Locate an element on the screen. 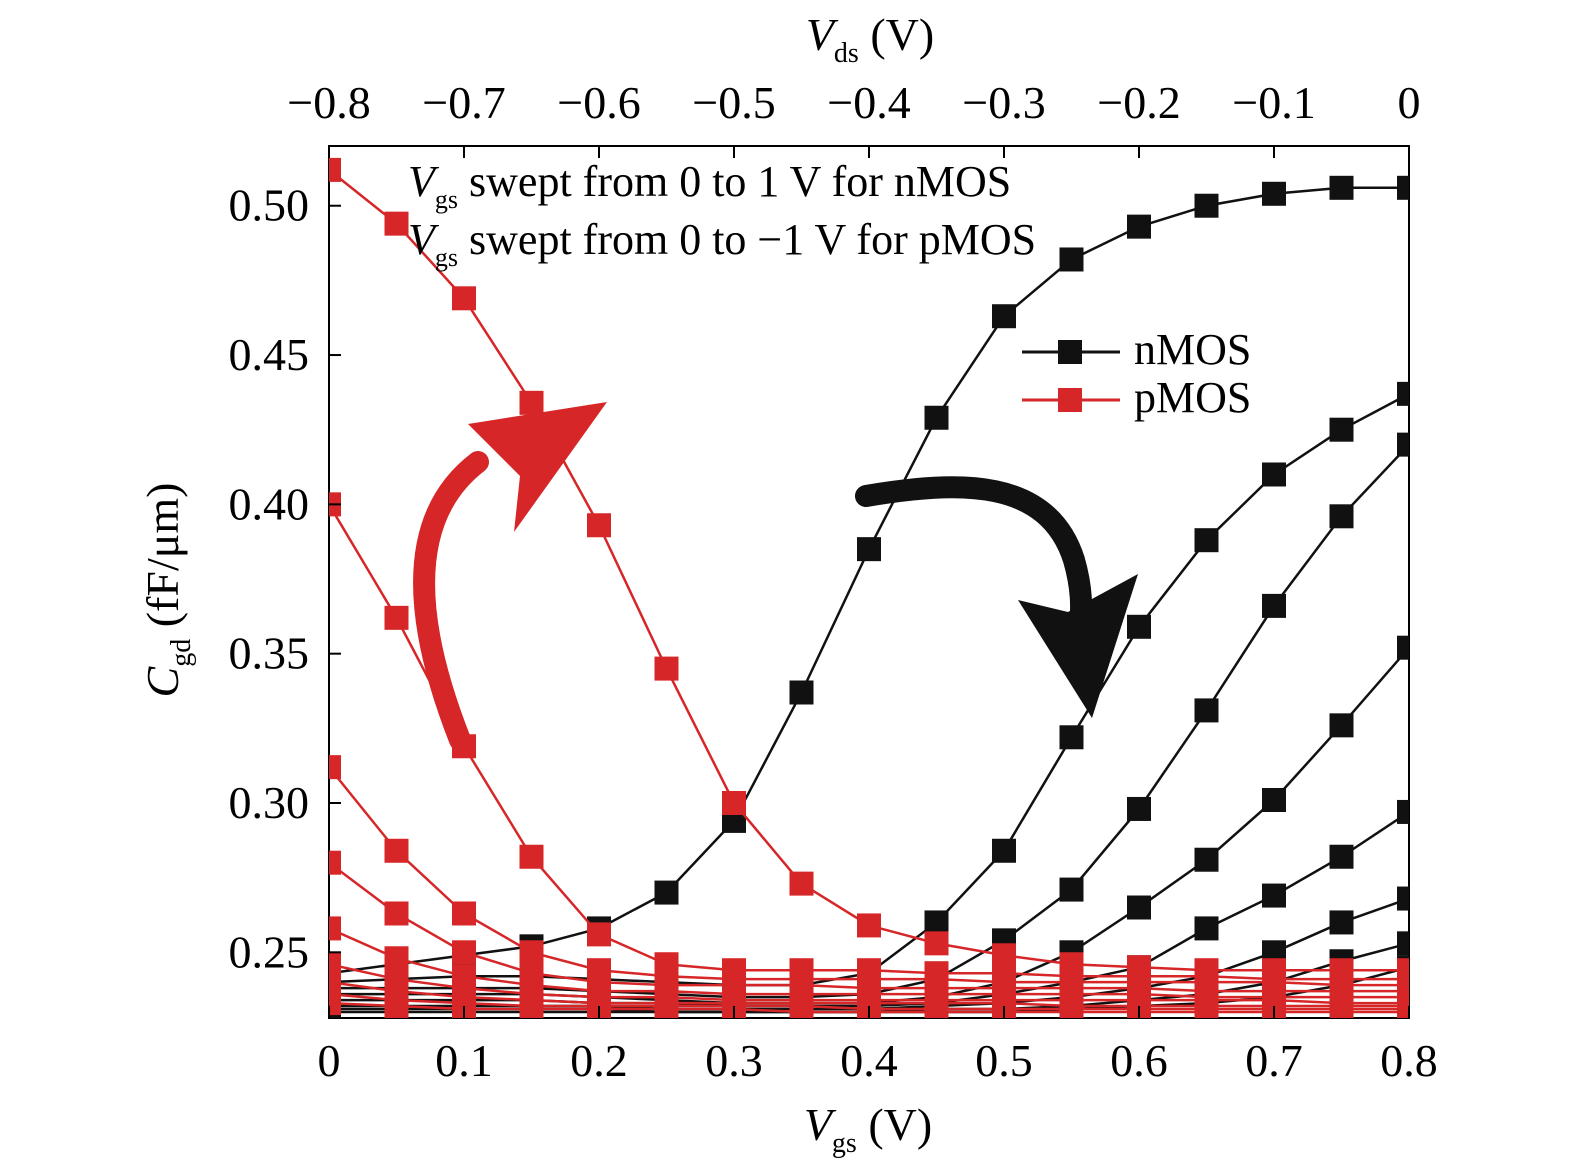 This screenshot has width=1575, height=1169. y-axis-label: Cgd (fF/μm) is located at coordinates (167, 590).